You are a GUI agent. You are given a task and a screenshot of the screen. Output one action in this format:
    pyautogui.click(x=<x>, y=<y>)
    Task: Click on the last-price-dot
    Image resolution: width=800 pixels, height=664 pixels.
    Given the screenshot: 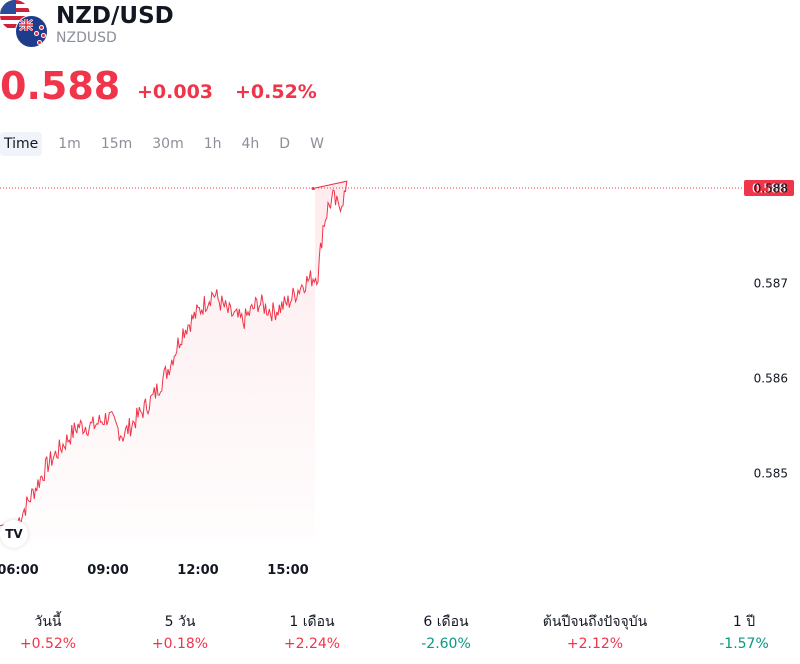 What is the action you would take?
    pyautogui.click(x=313, y=188)
    